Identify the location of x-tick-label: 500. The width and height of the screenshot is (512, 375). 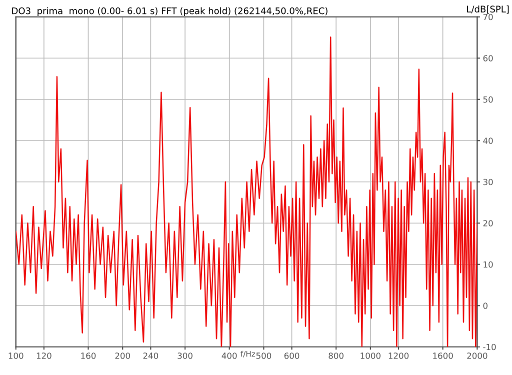
(264, 355).